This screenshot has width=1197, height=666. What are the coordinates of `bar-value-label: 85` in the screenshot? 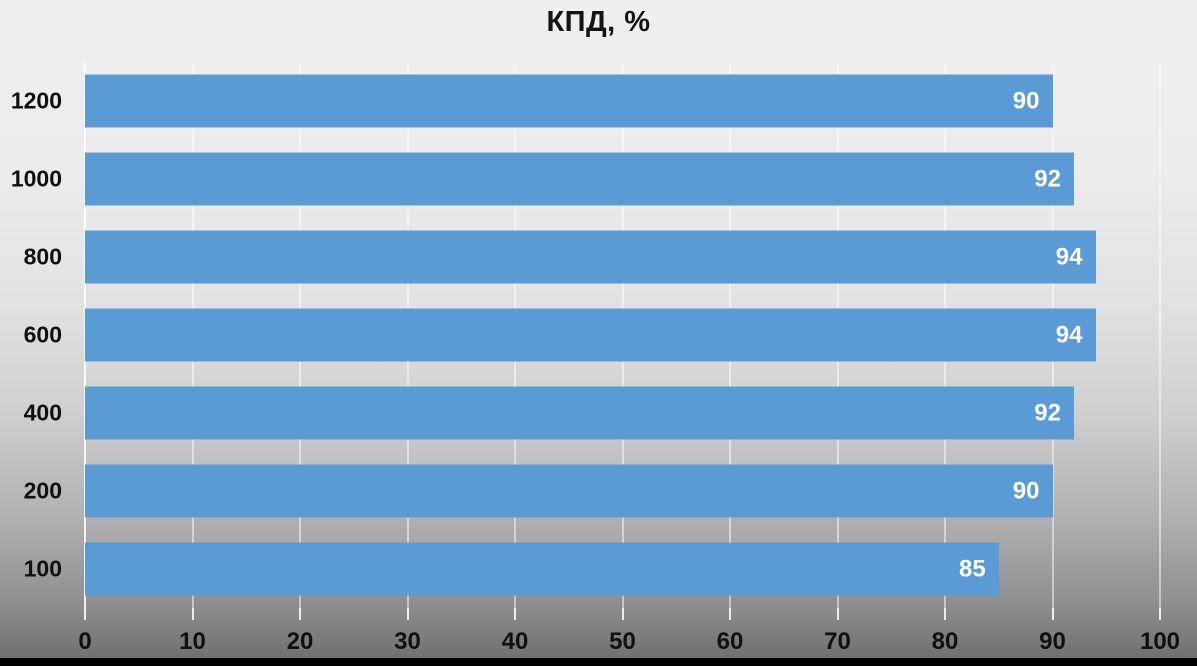 It's located at (972, 568).